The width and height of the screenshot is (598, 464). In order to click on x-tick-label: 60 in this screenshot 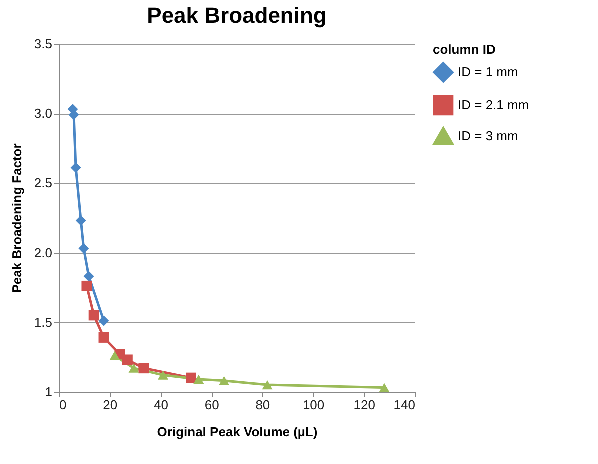, I will do `click(212, 405)`.